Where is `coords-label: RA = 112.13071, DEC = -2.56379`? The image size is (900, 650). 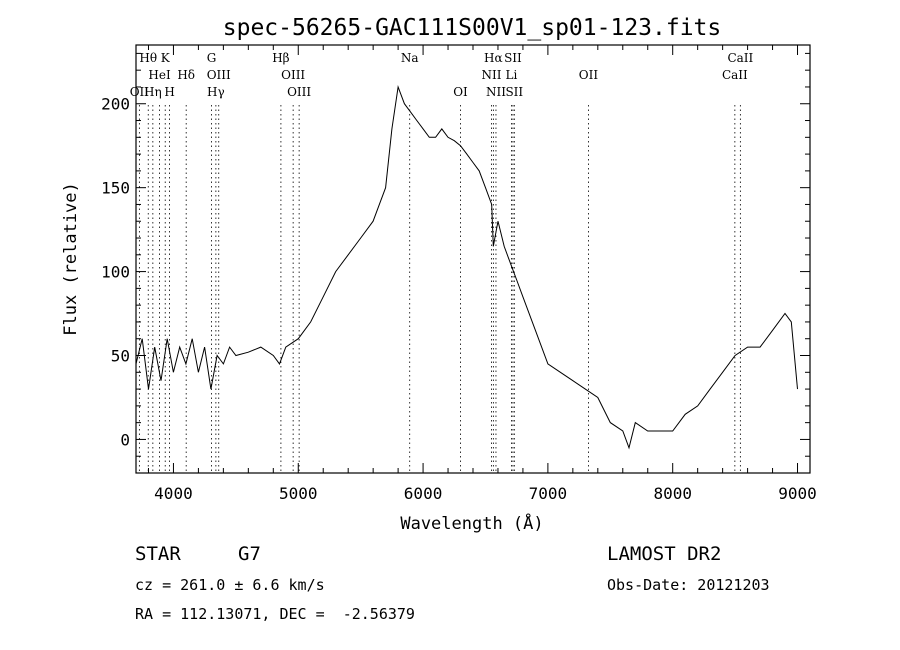 coords-label: RA = 112.13071, DEC = -2.56379 is located at coordinates (275, 614).